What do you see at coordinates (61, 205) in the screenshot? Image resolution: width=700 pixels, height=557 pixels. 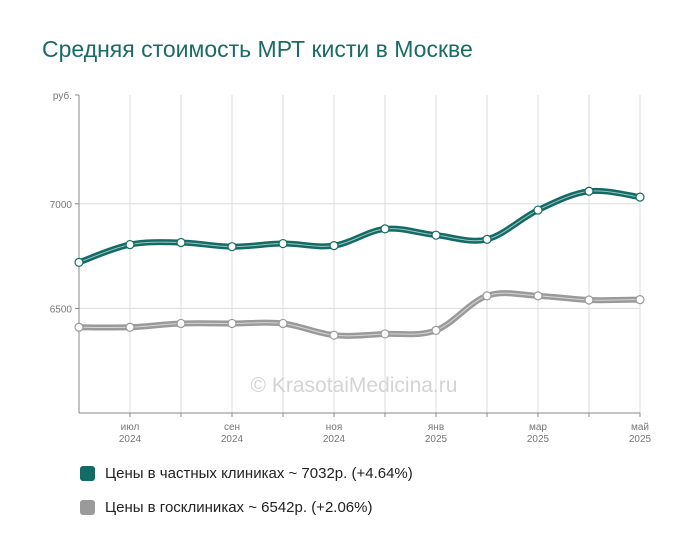 I see `y-tick-label: 7000` at bounding box center [61, 205].